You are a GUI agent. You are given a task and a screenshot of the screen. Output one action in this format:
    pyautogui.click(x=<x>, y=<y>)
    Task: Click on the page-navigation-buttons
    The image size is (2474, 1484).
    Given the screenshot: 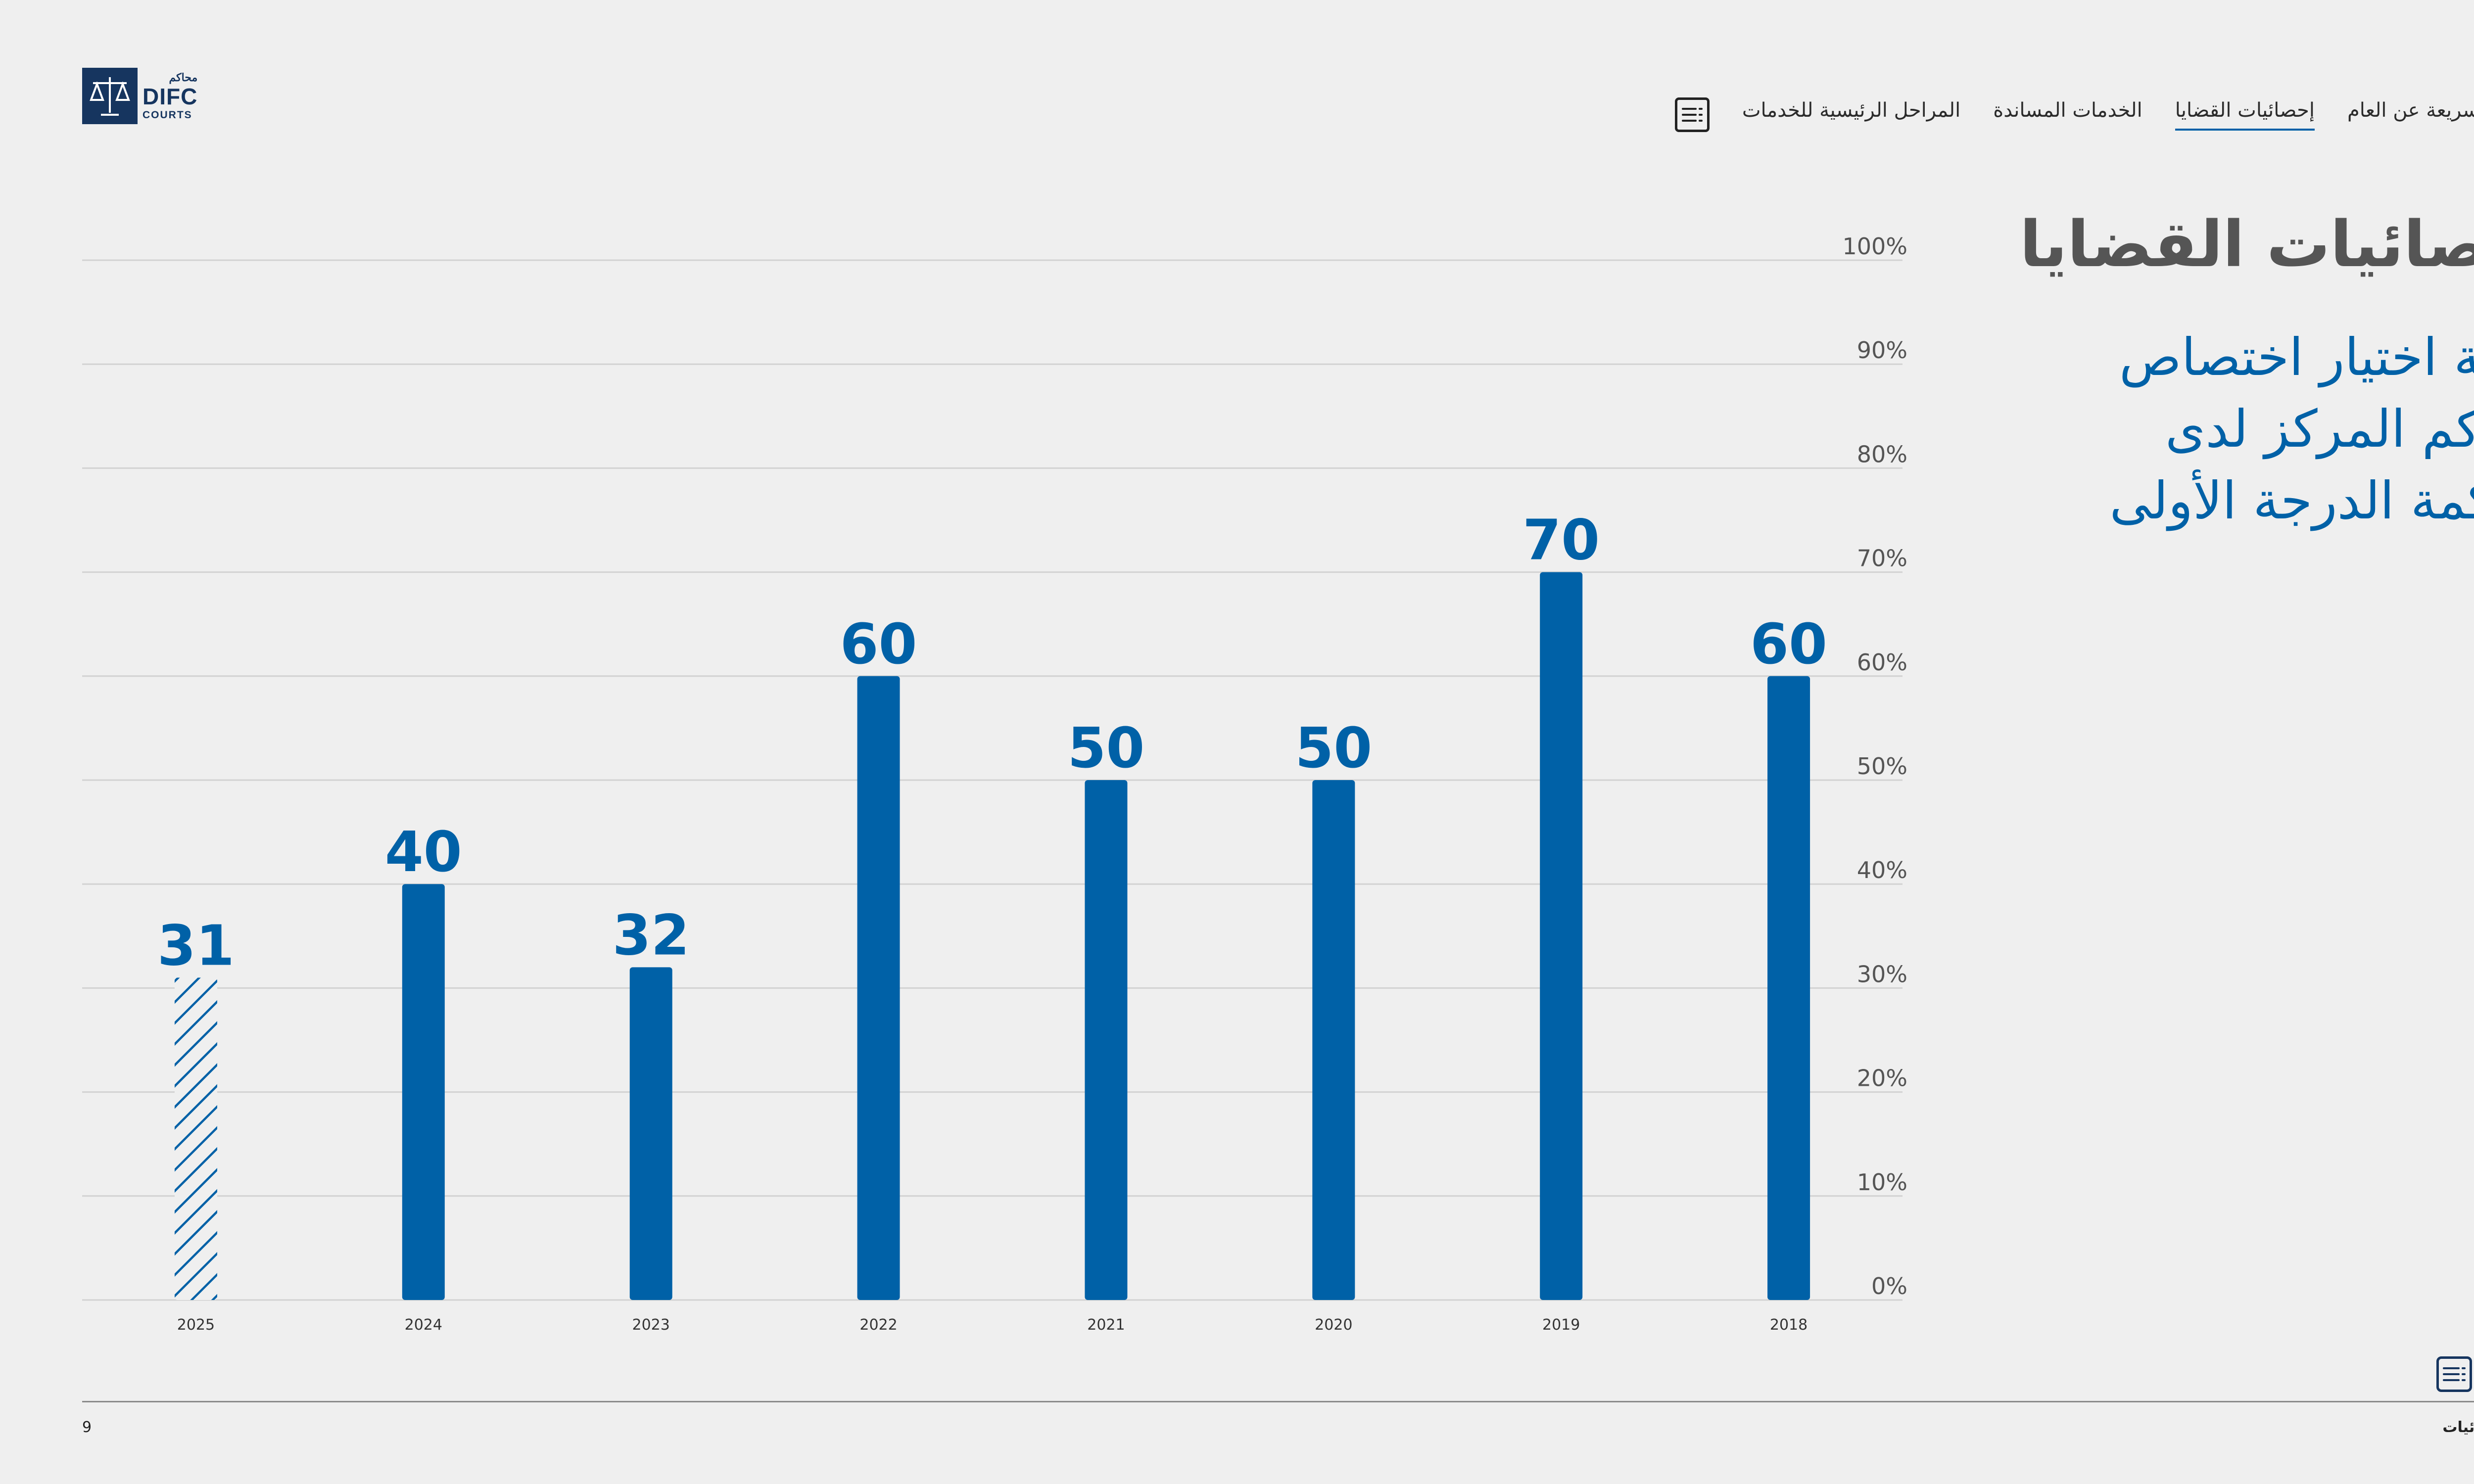 What is the action you would take?
    pyautogui.click(x=2455, y=1374)
    